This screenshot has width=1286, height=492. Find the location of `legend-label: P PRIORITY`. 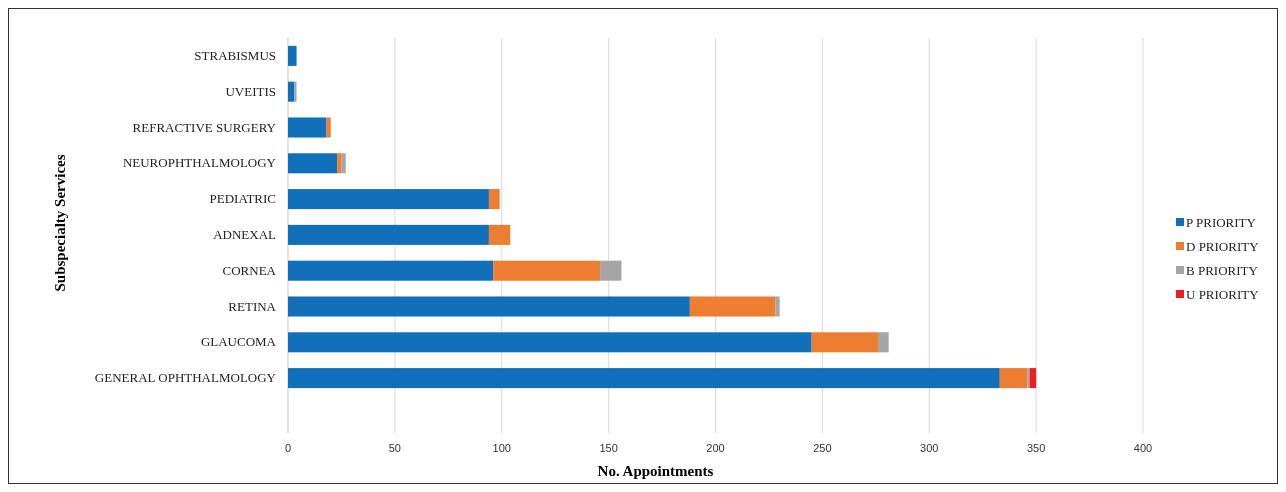

legend-label: P PRIORITY is located at coordinates (1221, 222).